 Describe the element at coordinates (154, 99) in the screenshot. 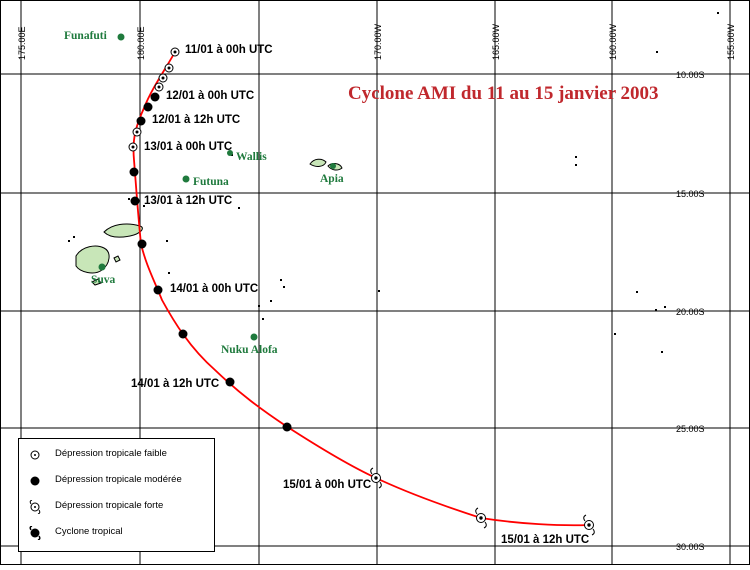

I see `marker-faible` at that location.